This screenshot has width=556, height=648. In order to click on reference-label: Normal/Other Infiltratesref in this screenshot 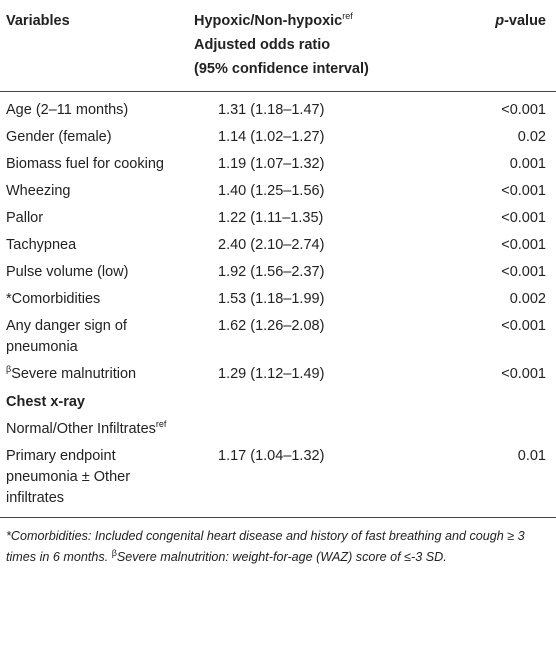, I will do `click(278, 429)`.